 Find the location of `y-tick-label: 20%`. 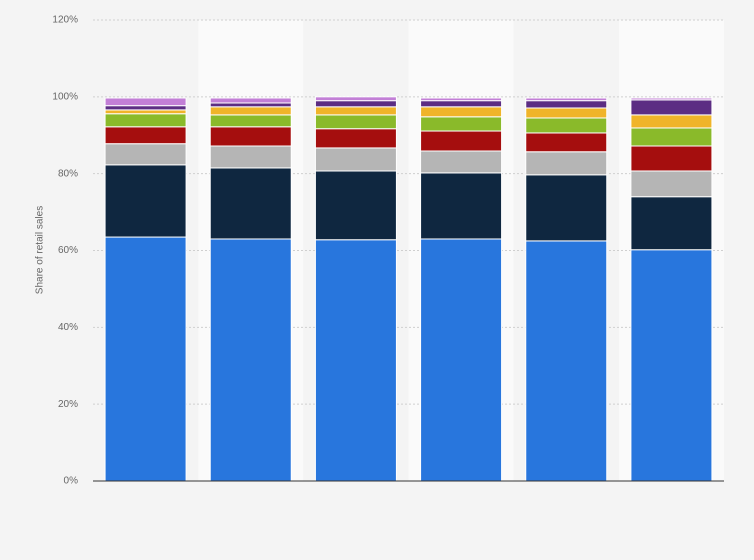

y-tick-label: 20% is located at coordinates (68, 404).